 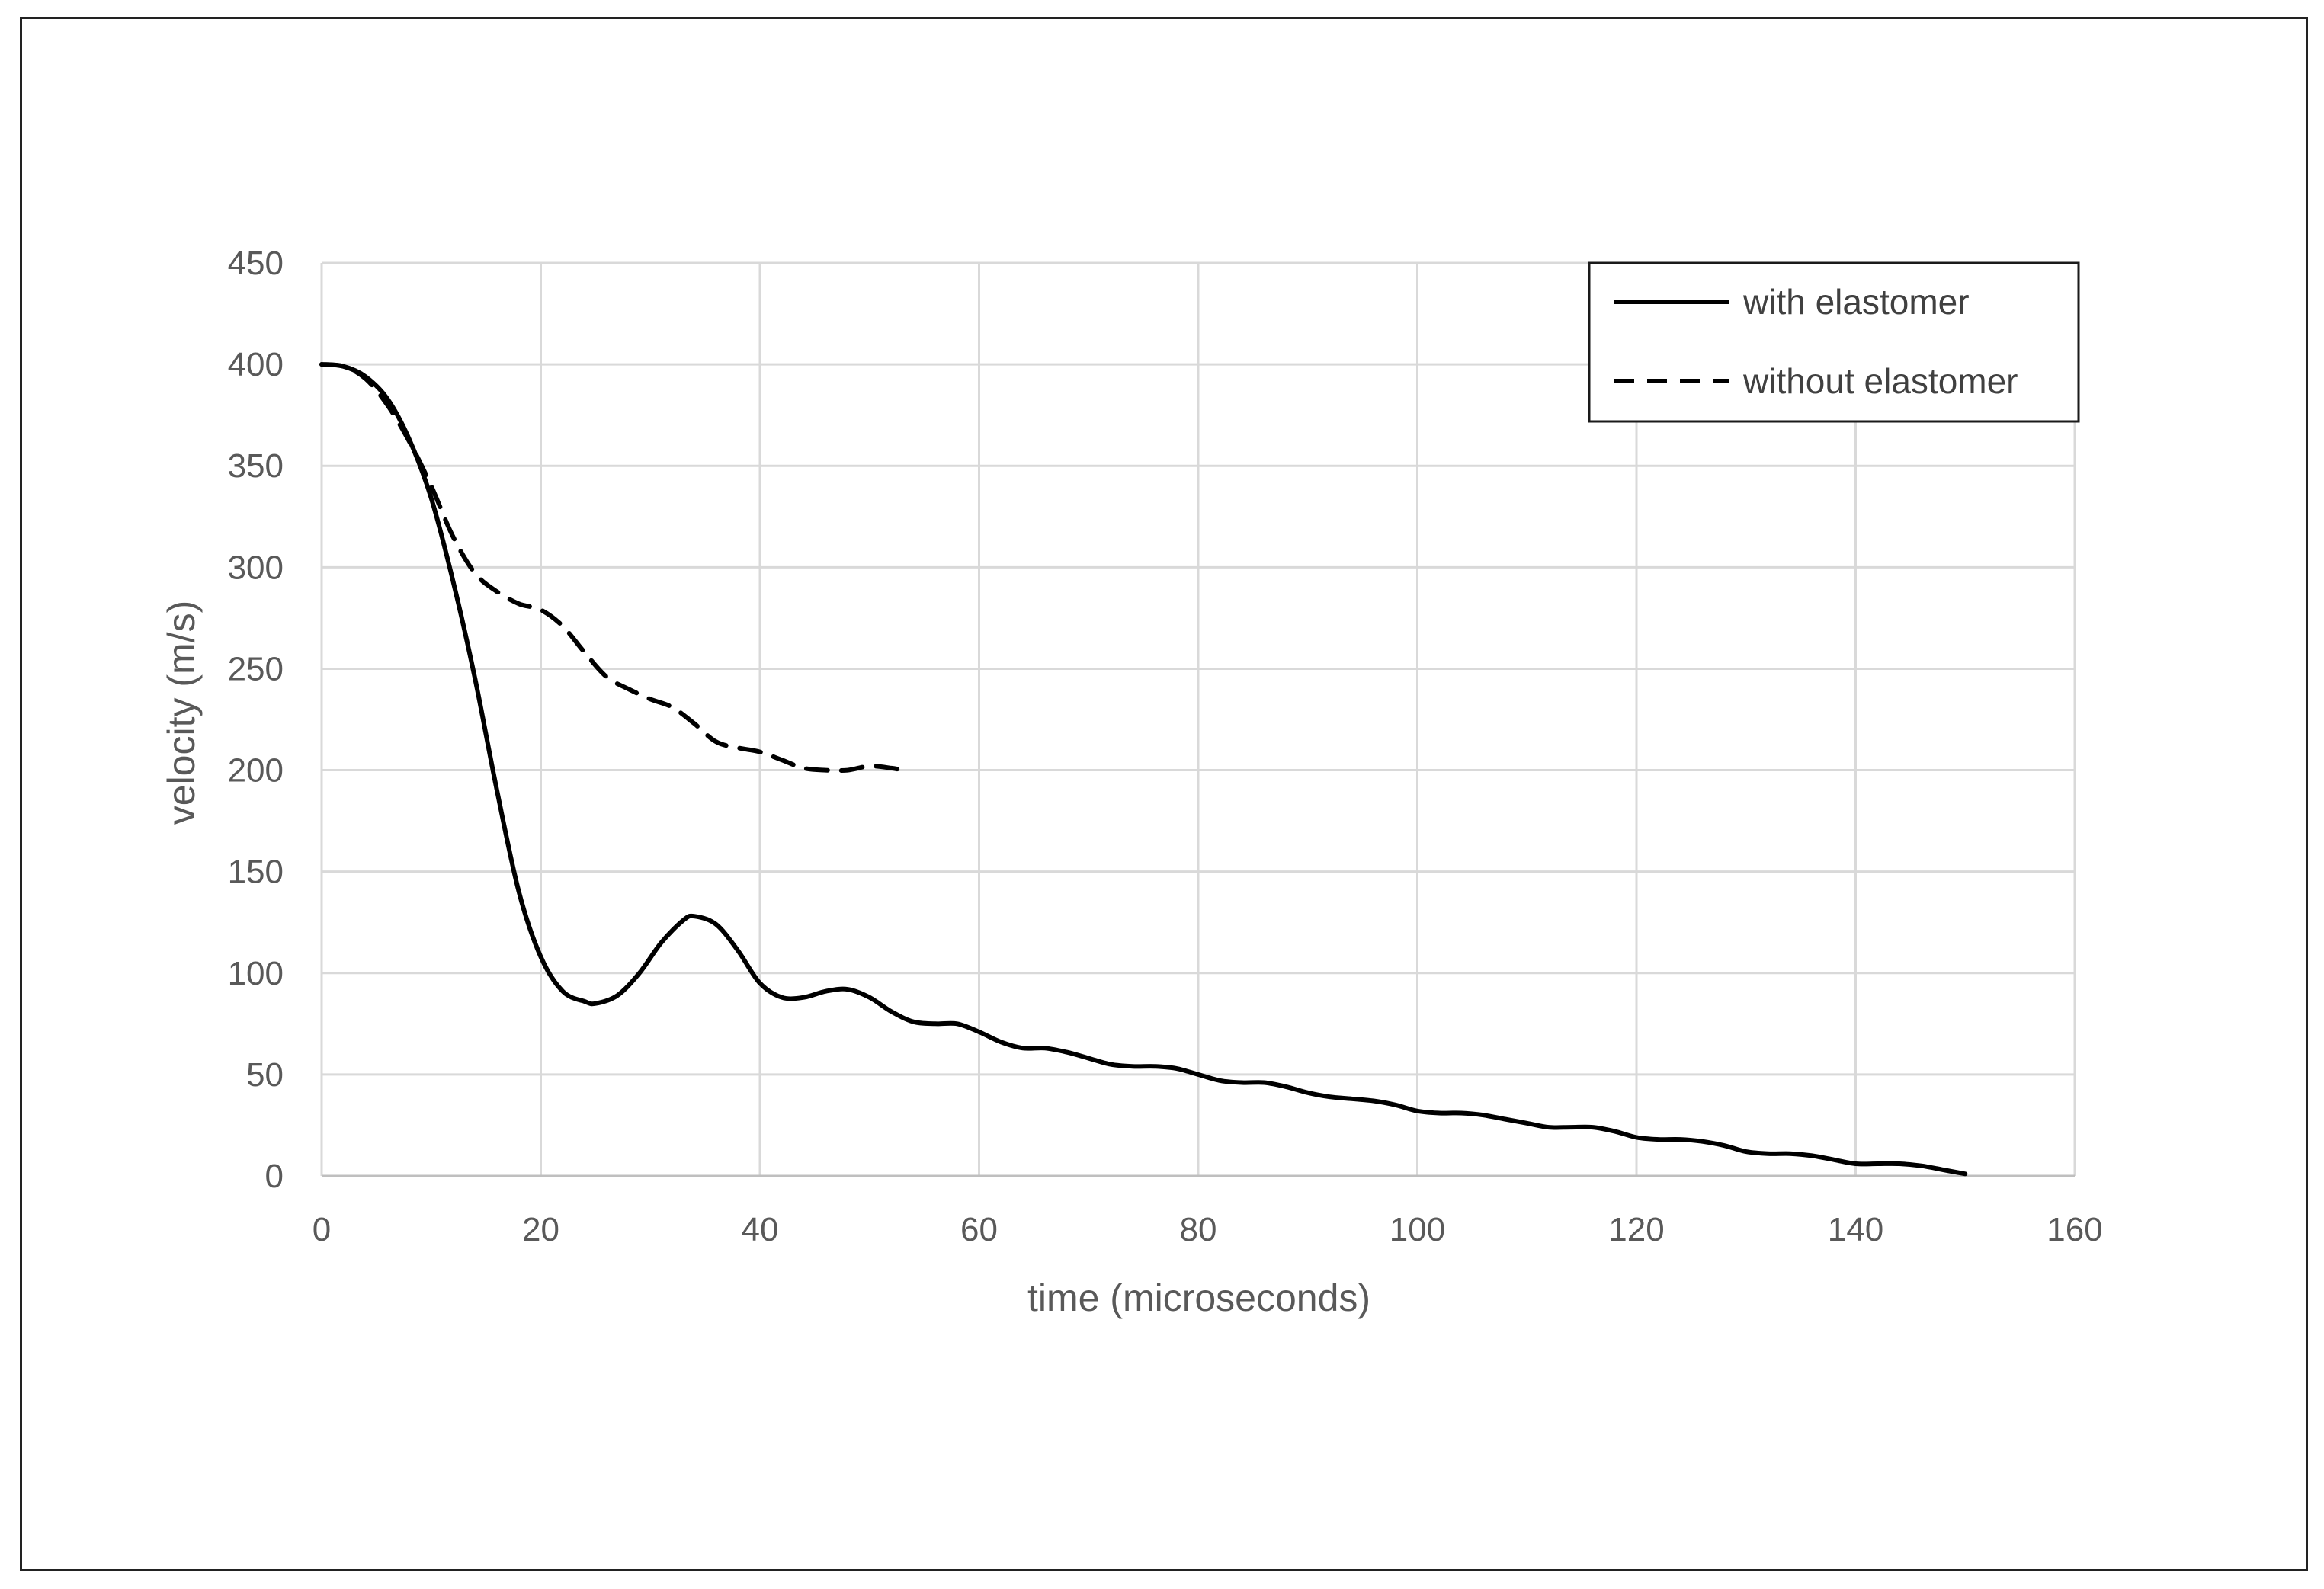 I want to click on x-tick-label: 40, so click(x=760, y=1229).